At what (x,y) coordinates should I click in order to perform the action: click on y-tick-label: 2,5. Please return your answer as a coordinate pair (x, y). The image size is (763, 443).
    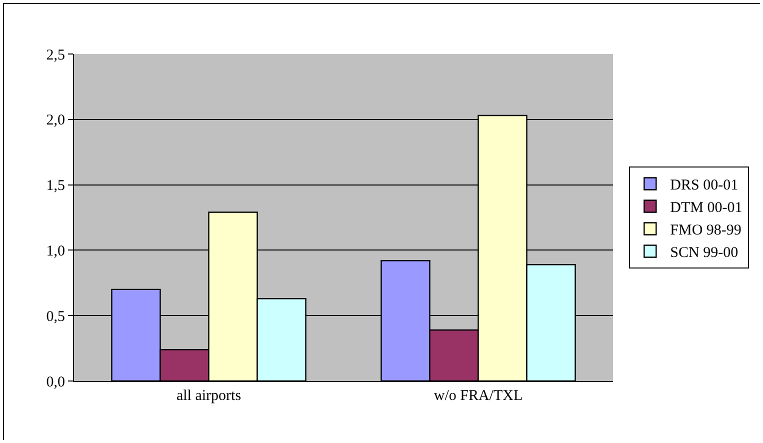
    Looking at the image, I should click on (55, 55).